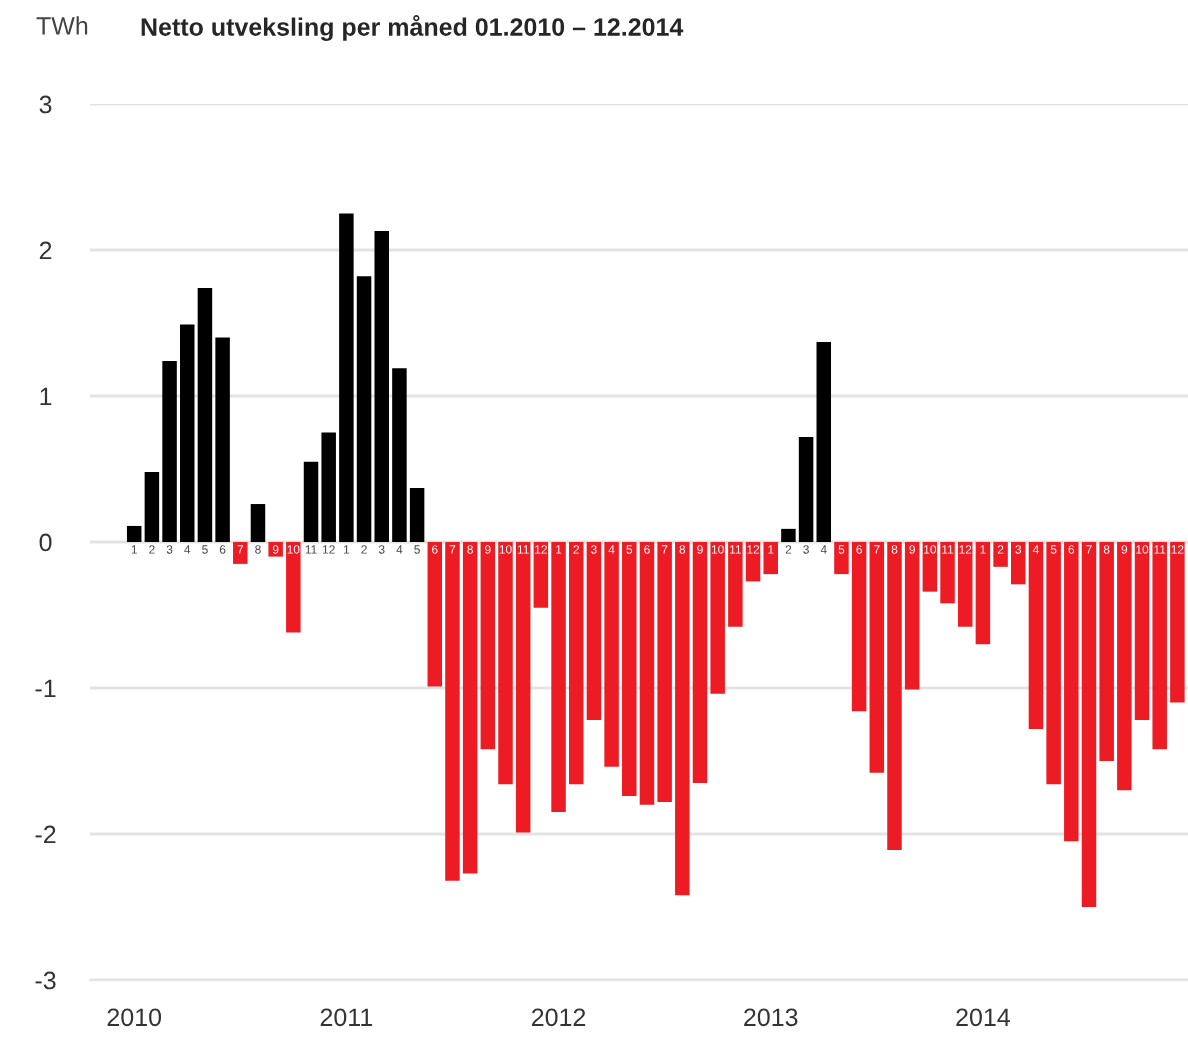 The height and width of the screenshot is (1052, 1188). What do you see at coordinates (412, 28) in the screenshot?
I see `chart-title: Netto utveksling per måned 01.2010 – 12.2014` at bounding box center [412, 28].